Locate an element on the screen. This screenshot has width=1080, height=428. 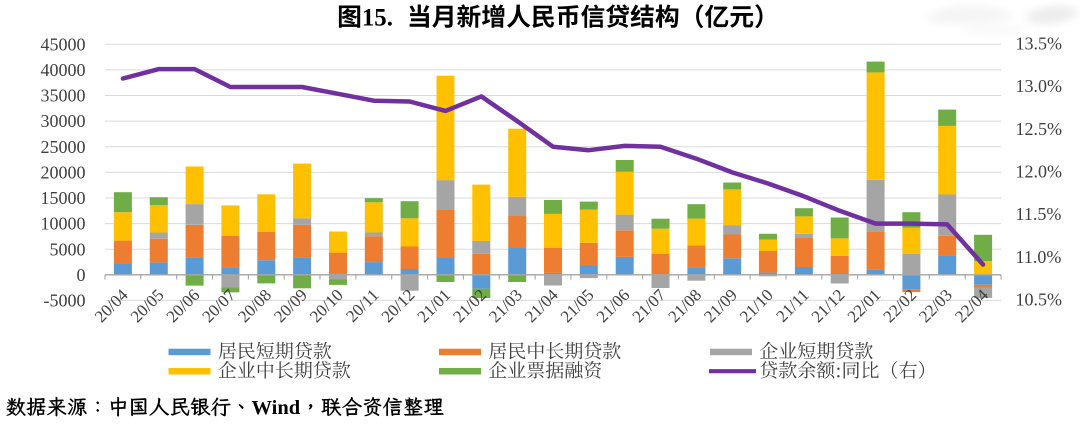
svg-text: 40000 is located at coordinates (63, 70).